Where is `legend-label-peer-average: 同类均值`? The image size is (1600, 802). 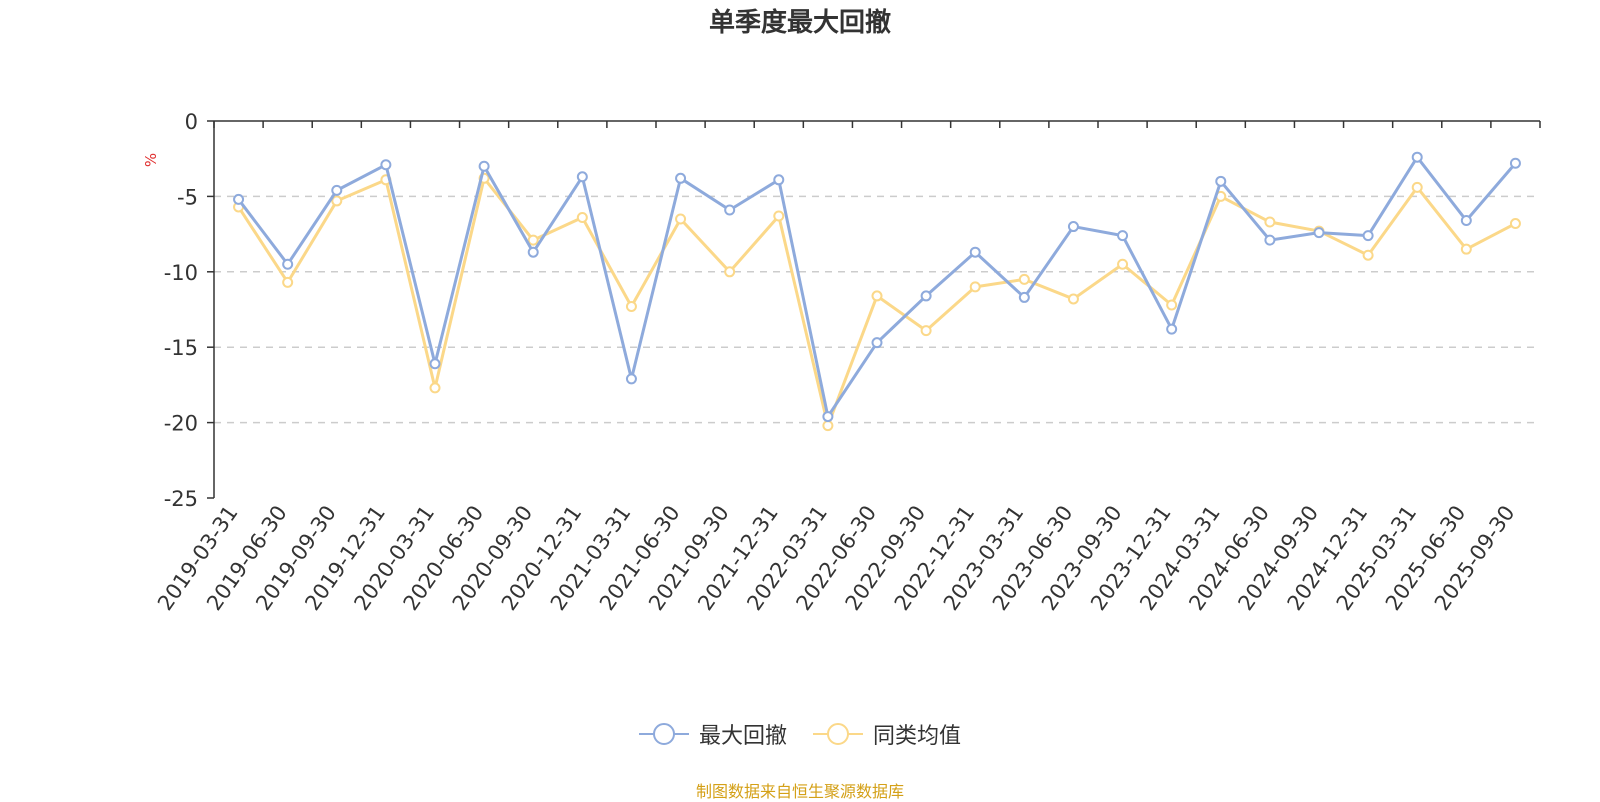 legend-label-peer-average: 同类均值 is located at coordinates (917, 736).